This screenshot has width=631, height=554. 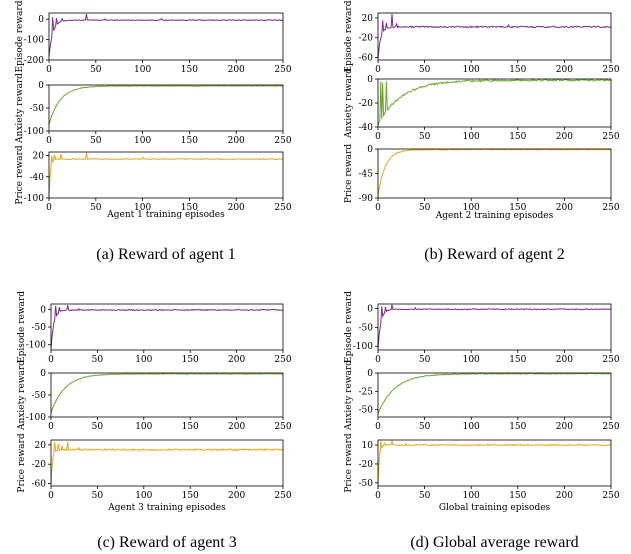 What do you see at coordinates (366, 392) in the screenshot?
I see `y-tick-label: -25` at bounding box center [366, 392].